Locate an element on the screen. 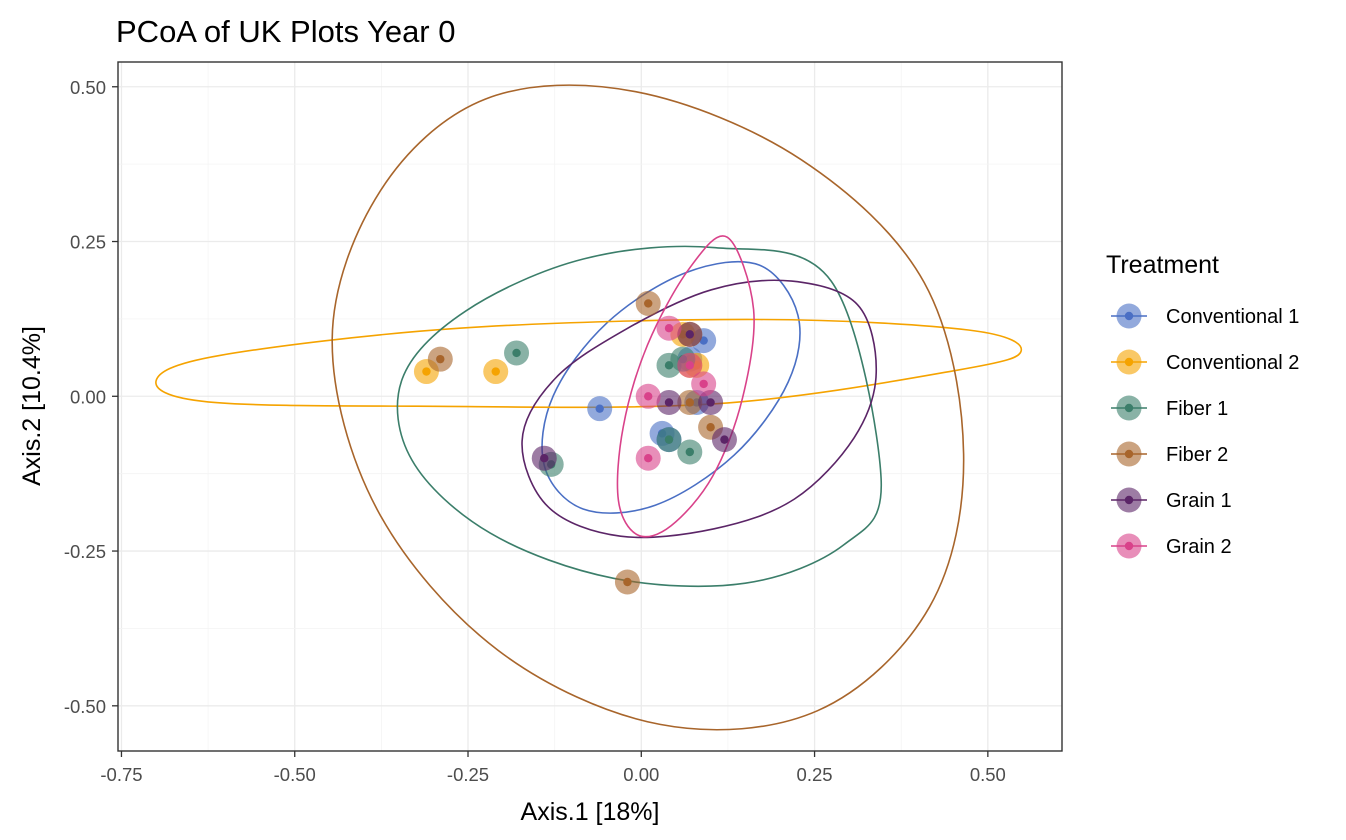 The width and height of the screenshot is (1346, 840). x-axis-title: Axis.1 [18%] is located at coordinates (590, 812).